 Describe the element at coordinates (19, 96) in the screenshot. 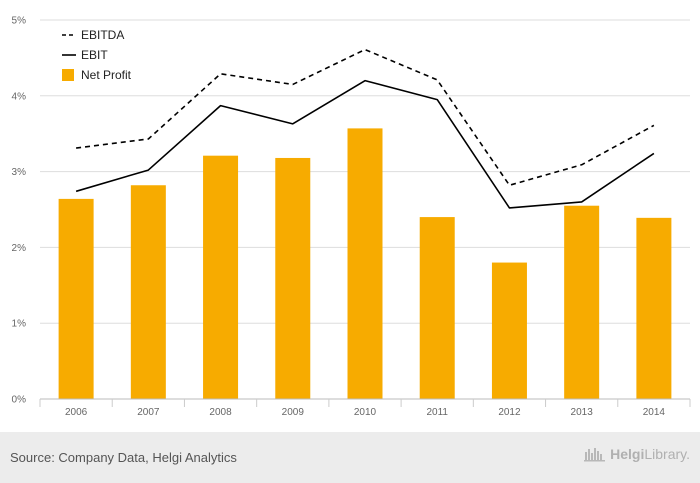

I see `y-tick-label: 4%` at that location.